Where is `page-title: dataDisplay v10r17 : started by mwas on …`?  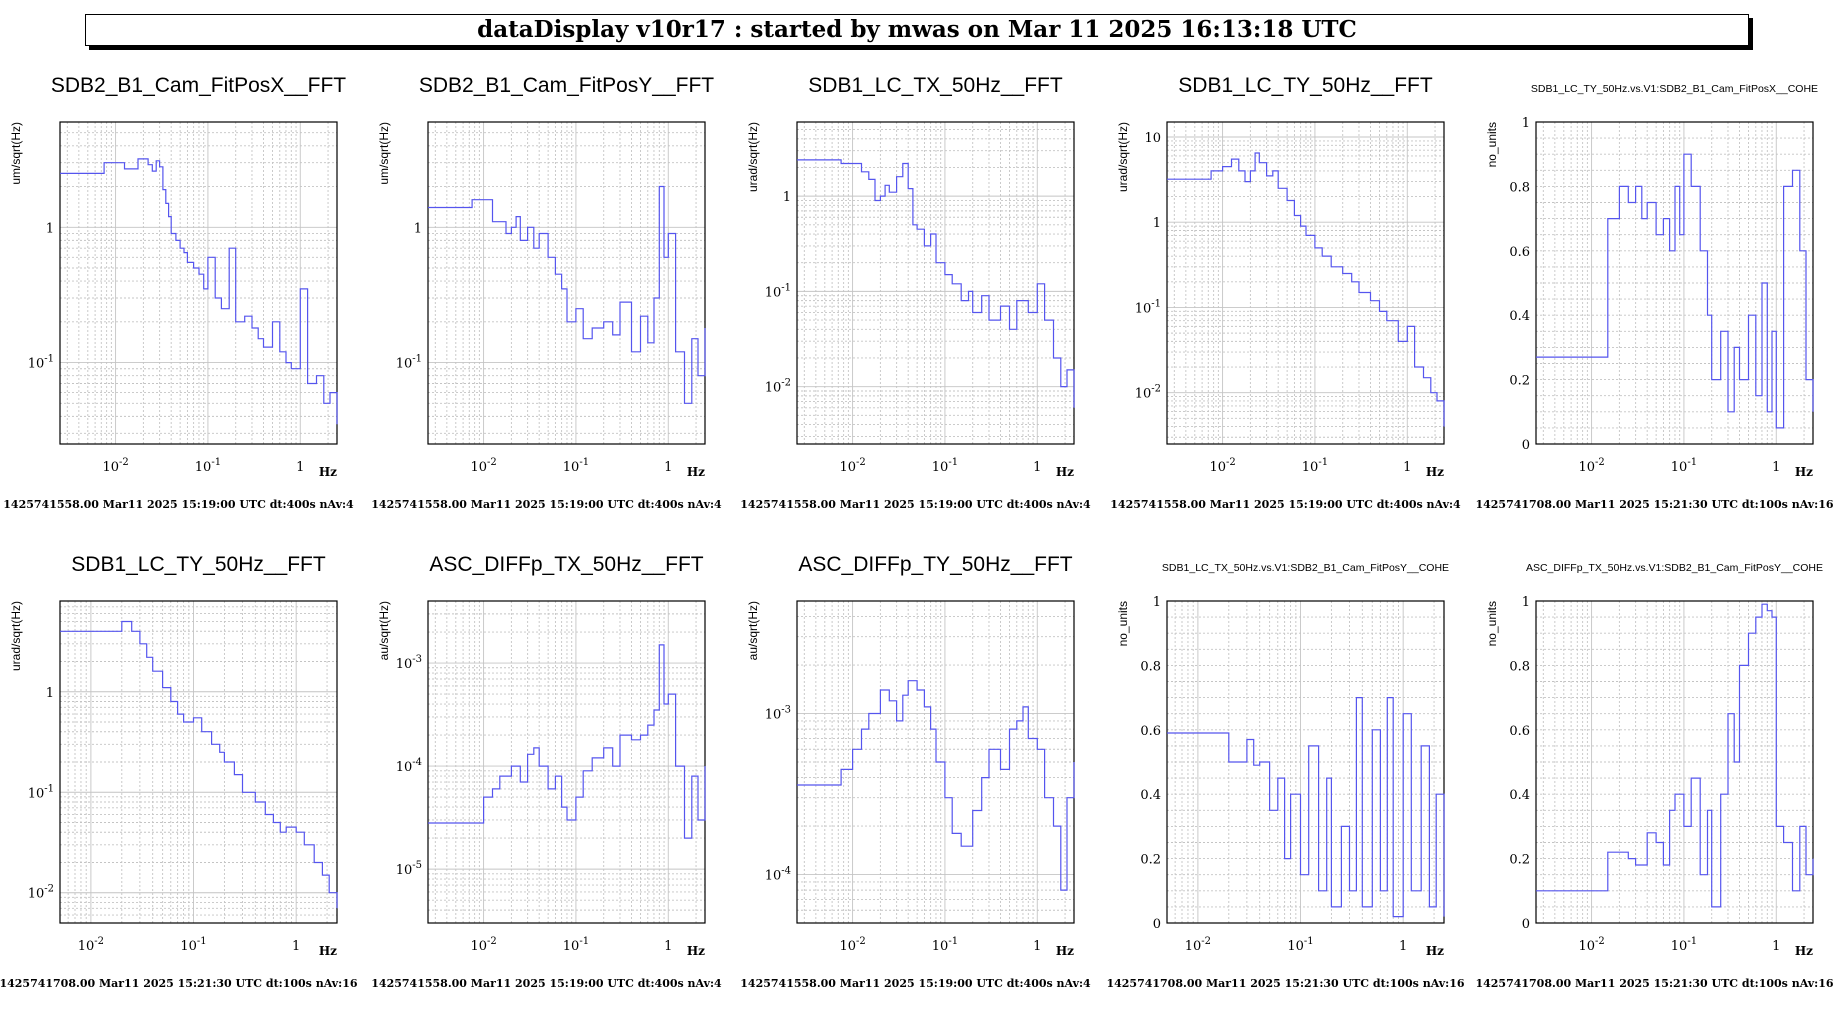
page-title: dataDisplay v10r17 : started by mwas on … is located at coordinates (917, 30).